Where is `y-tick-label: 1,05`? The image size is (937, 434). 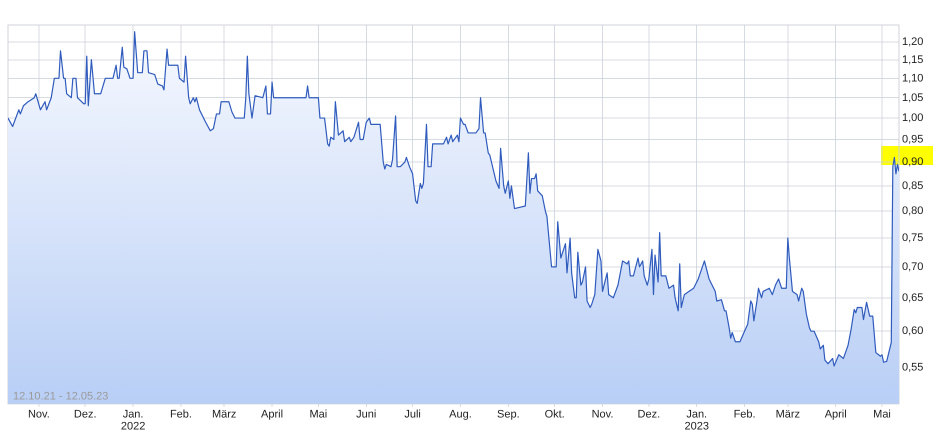
y-tick-label: 1,05 is located at coordinates (913, 98).